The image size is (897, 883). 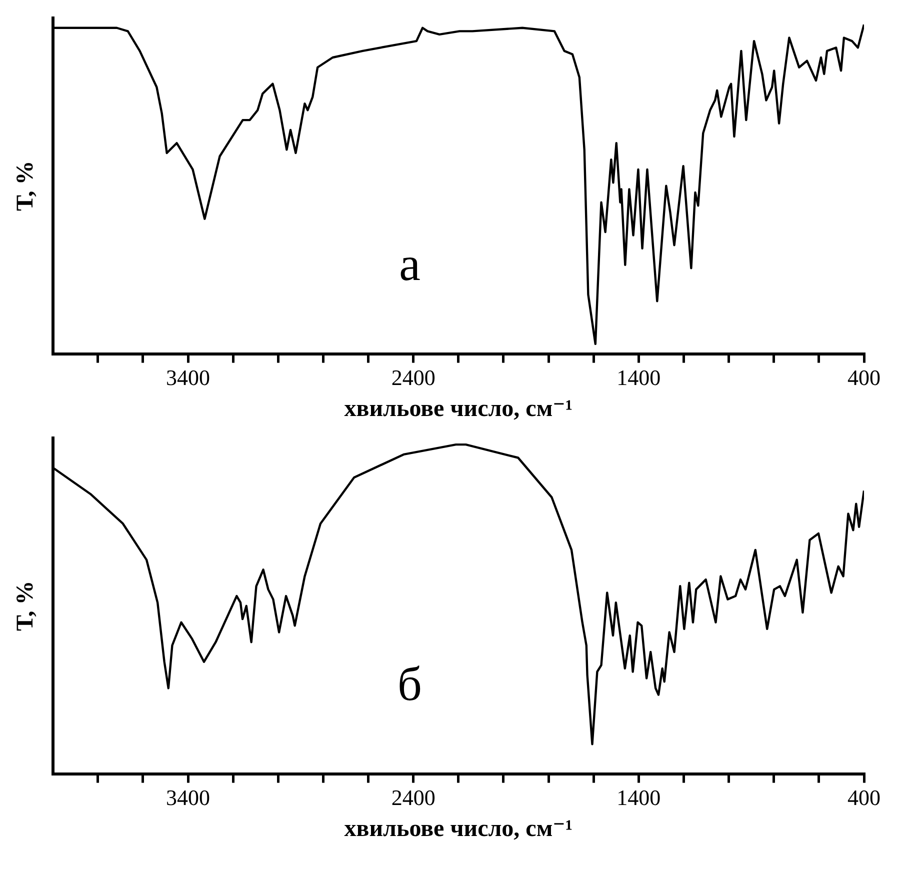 What do you see at coordinates (410, 684) in the screenshot?
I see `annotation: б` at bounding box center [410, 684].